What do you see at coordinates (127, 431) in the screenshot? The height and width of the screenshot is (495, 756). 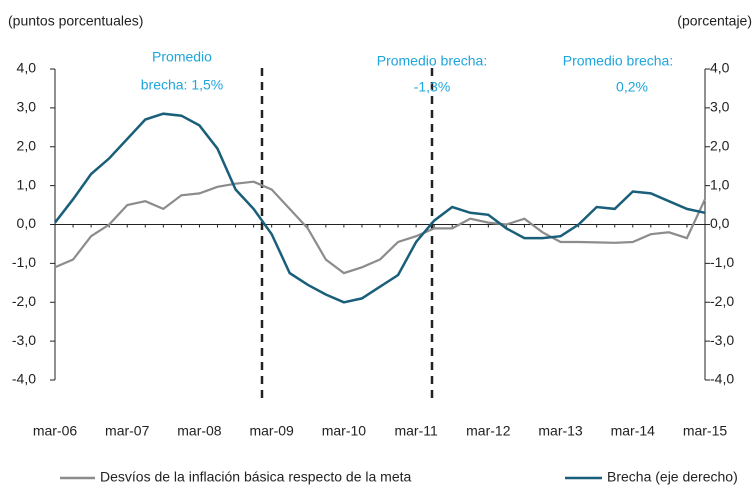 I see `x-tick-label: mar-07` at bounding box center [127, 431].